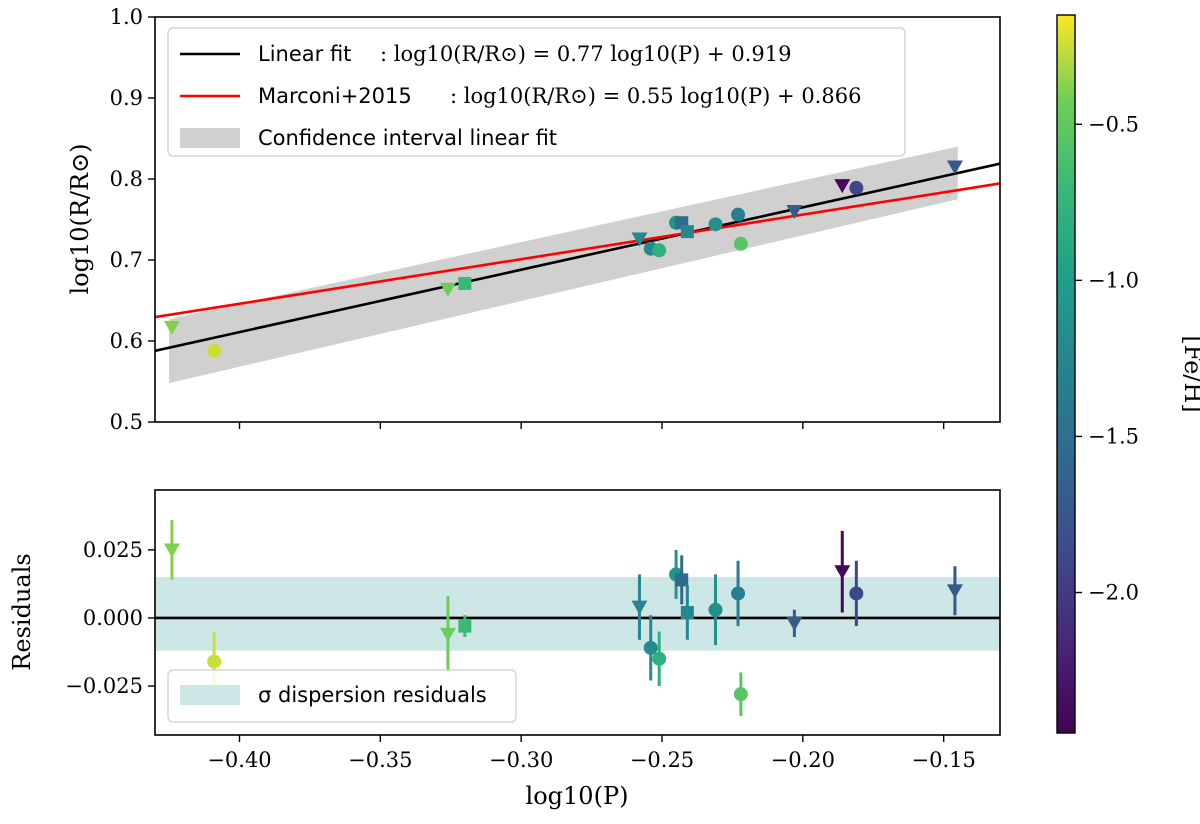 Image resolution: width=1200 pixels, height=824 pixels. What do you see at coordinates (113, 550) in the screenshot?
I see `bottom-ytick-label: 0.025` at bounding box center [113, 550].